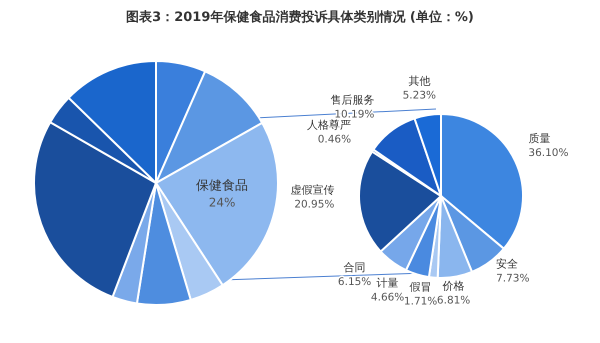 The height and width of the screenshot is (343, 600). What do you see at coordinates (421, 287) in the screenshot?
I see `slice-label: 假冒` at bounding box center [421, 287].